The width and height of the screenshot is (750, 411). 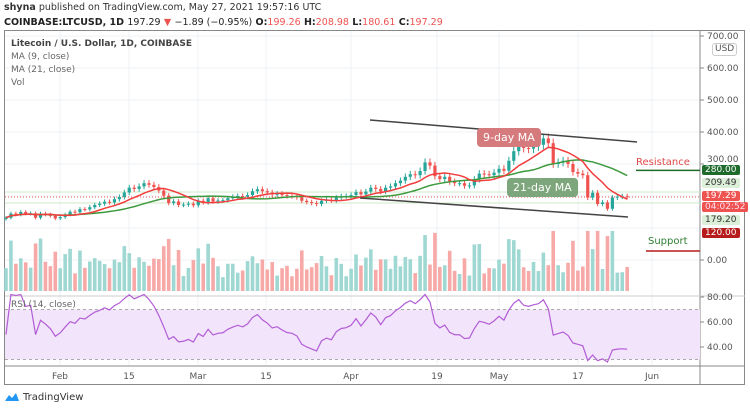 I want to click on support-label: Support, so click(x=668, y=241).